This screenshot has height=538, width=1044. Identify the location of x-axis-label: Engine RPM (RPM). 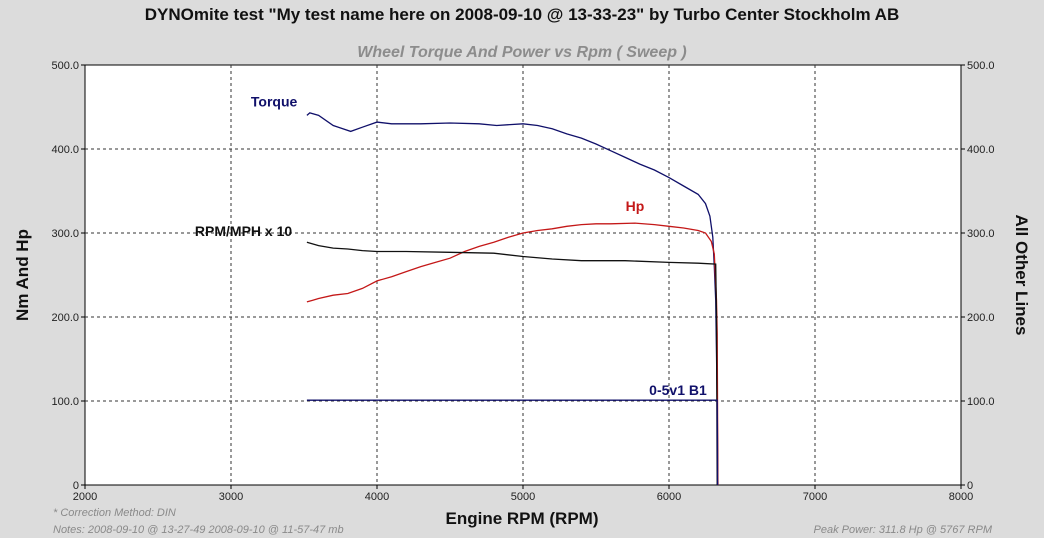
(522, 518).